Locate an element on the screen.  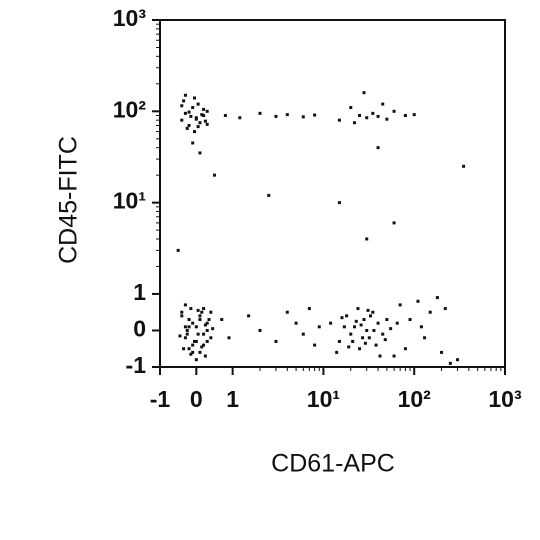
x-axis-title: CD61-APC is located at coordinates (333, 464).